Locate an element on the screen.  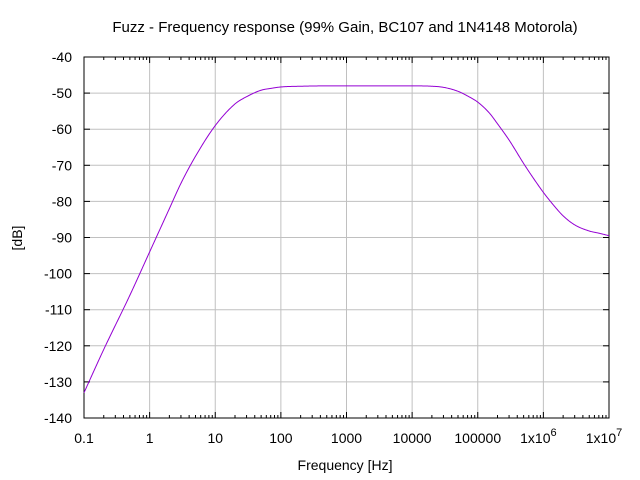
x-tick-label: 10 is located at coordinates (215, 438).